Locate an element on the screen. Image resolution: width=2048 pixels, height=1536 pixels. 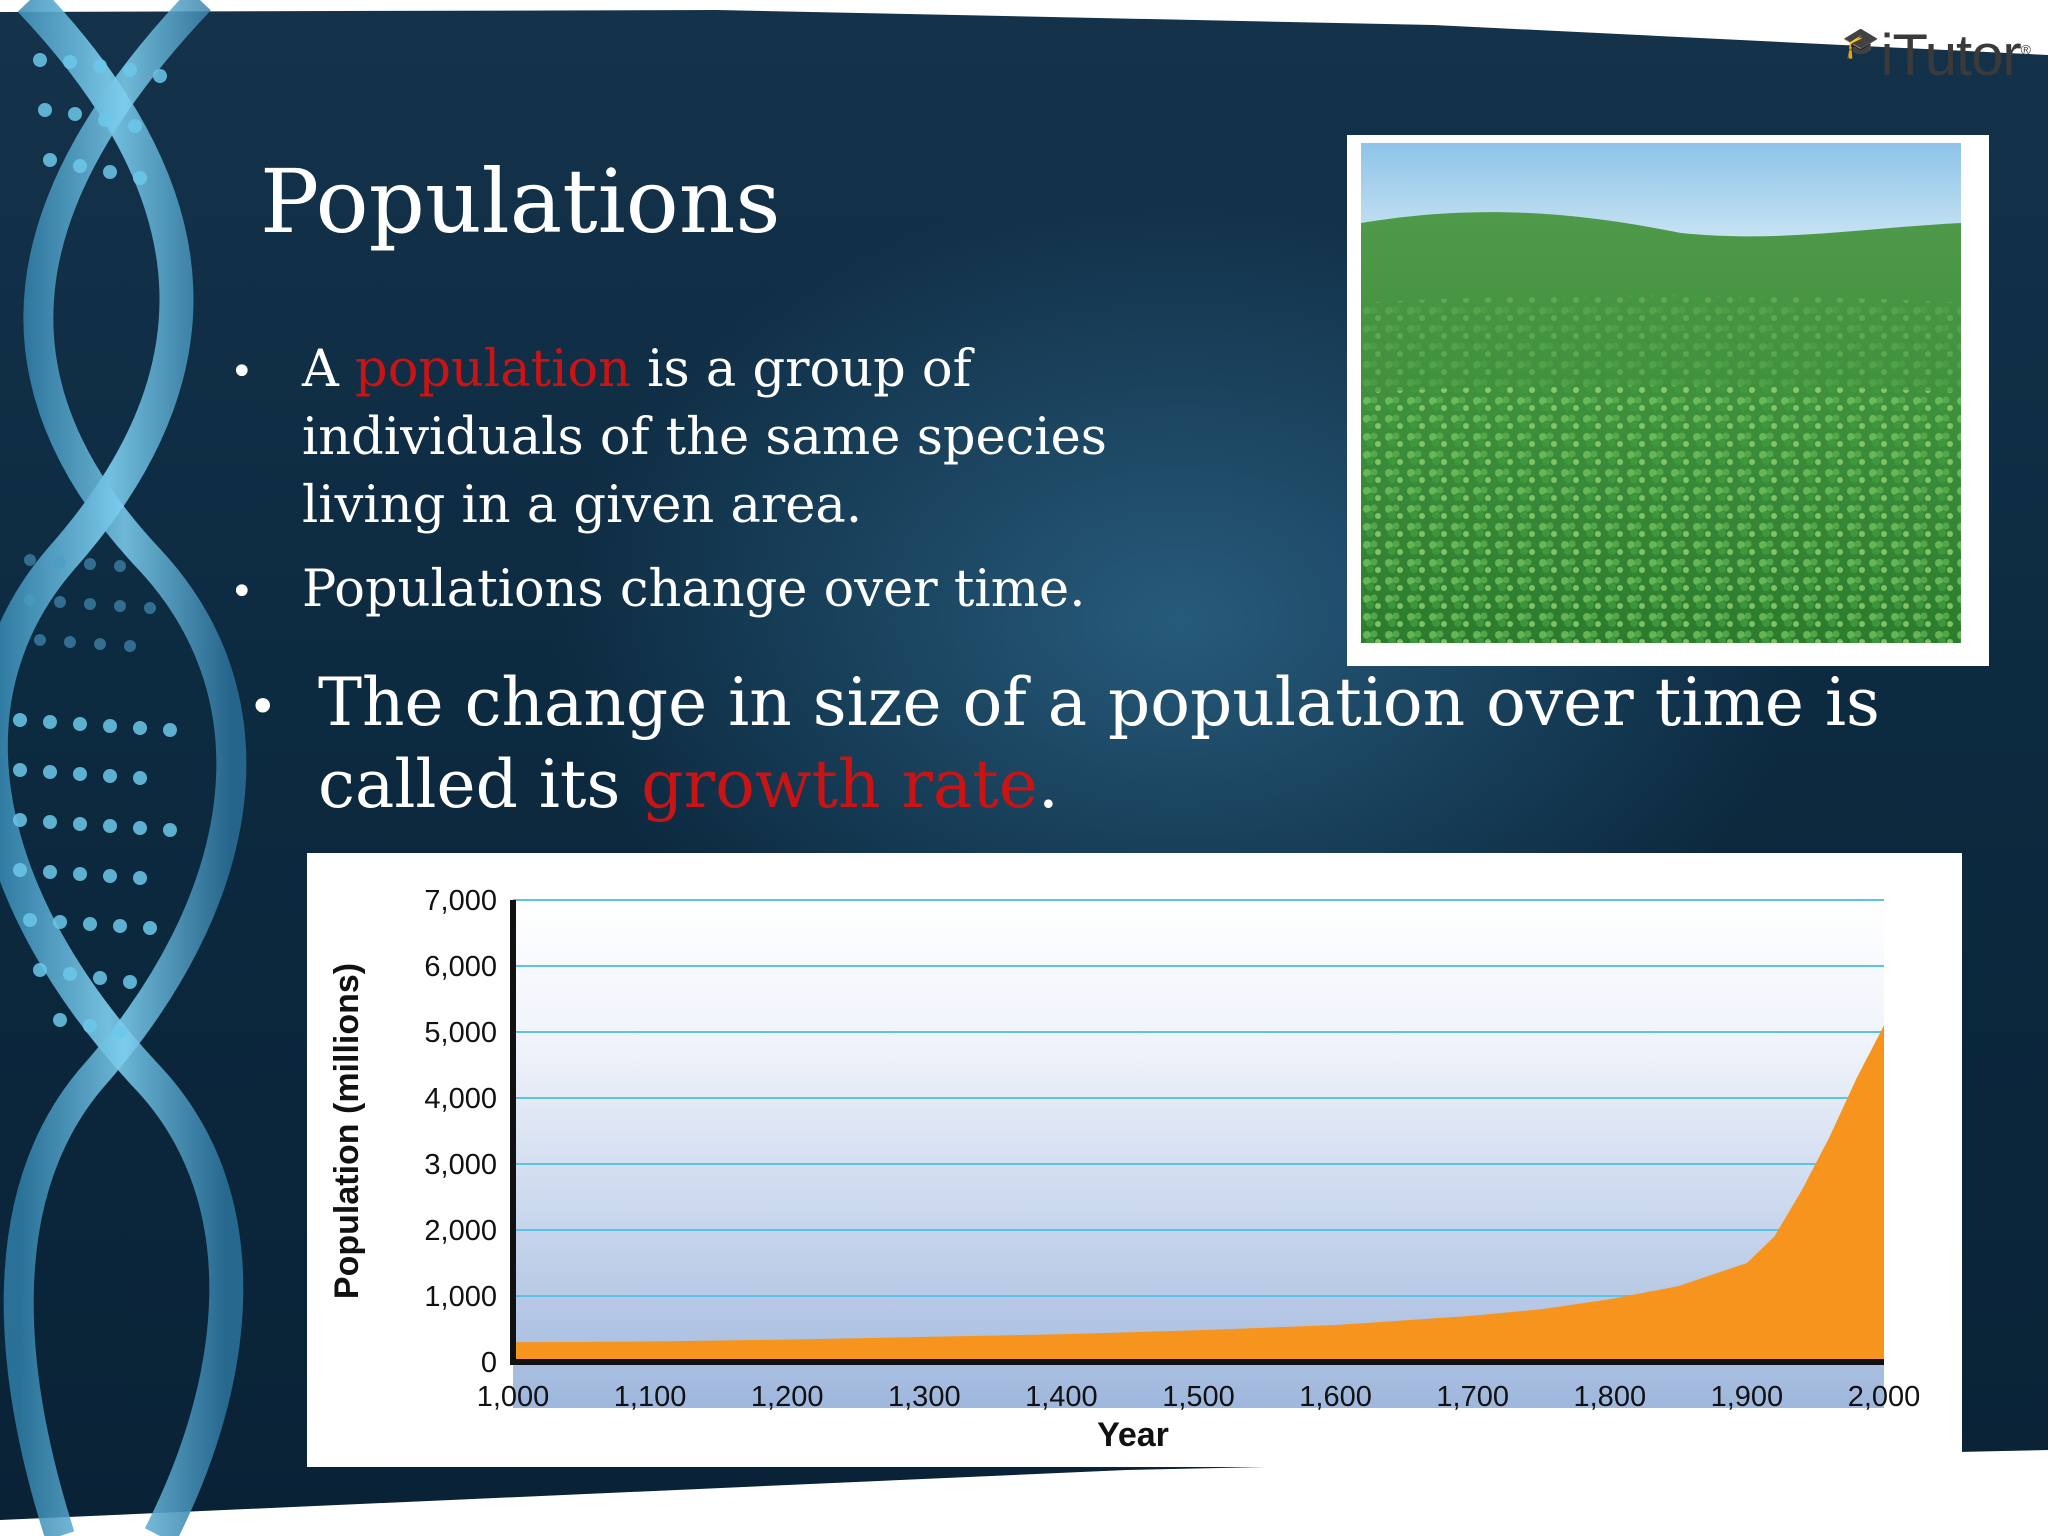
y-tick-label: 5,000 is located at coordinates (460, 1033).